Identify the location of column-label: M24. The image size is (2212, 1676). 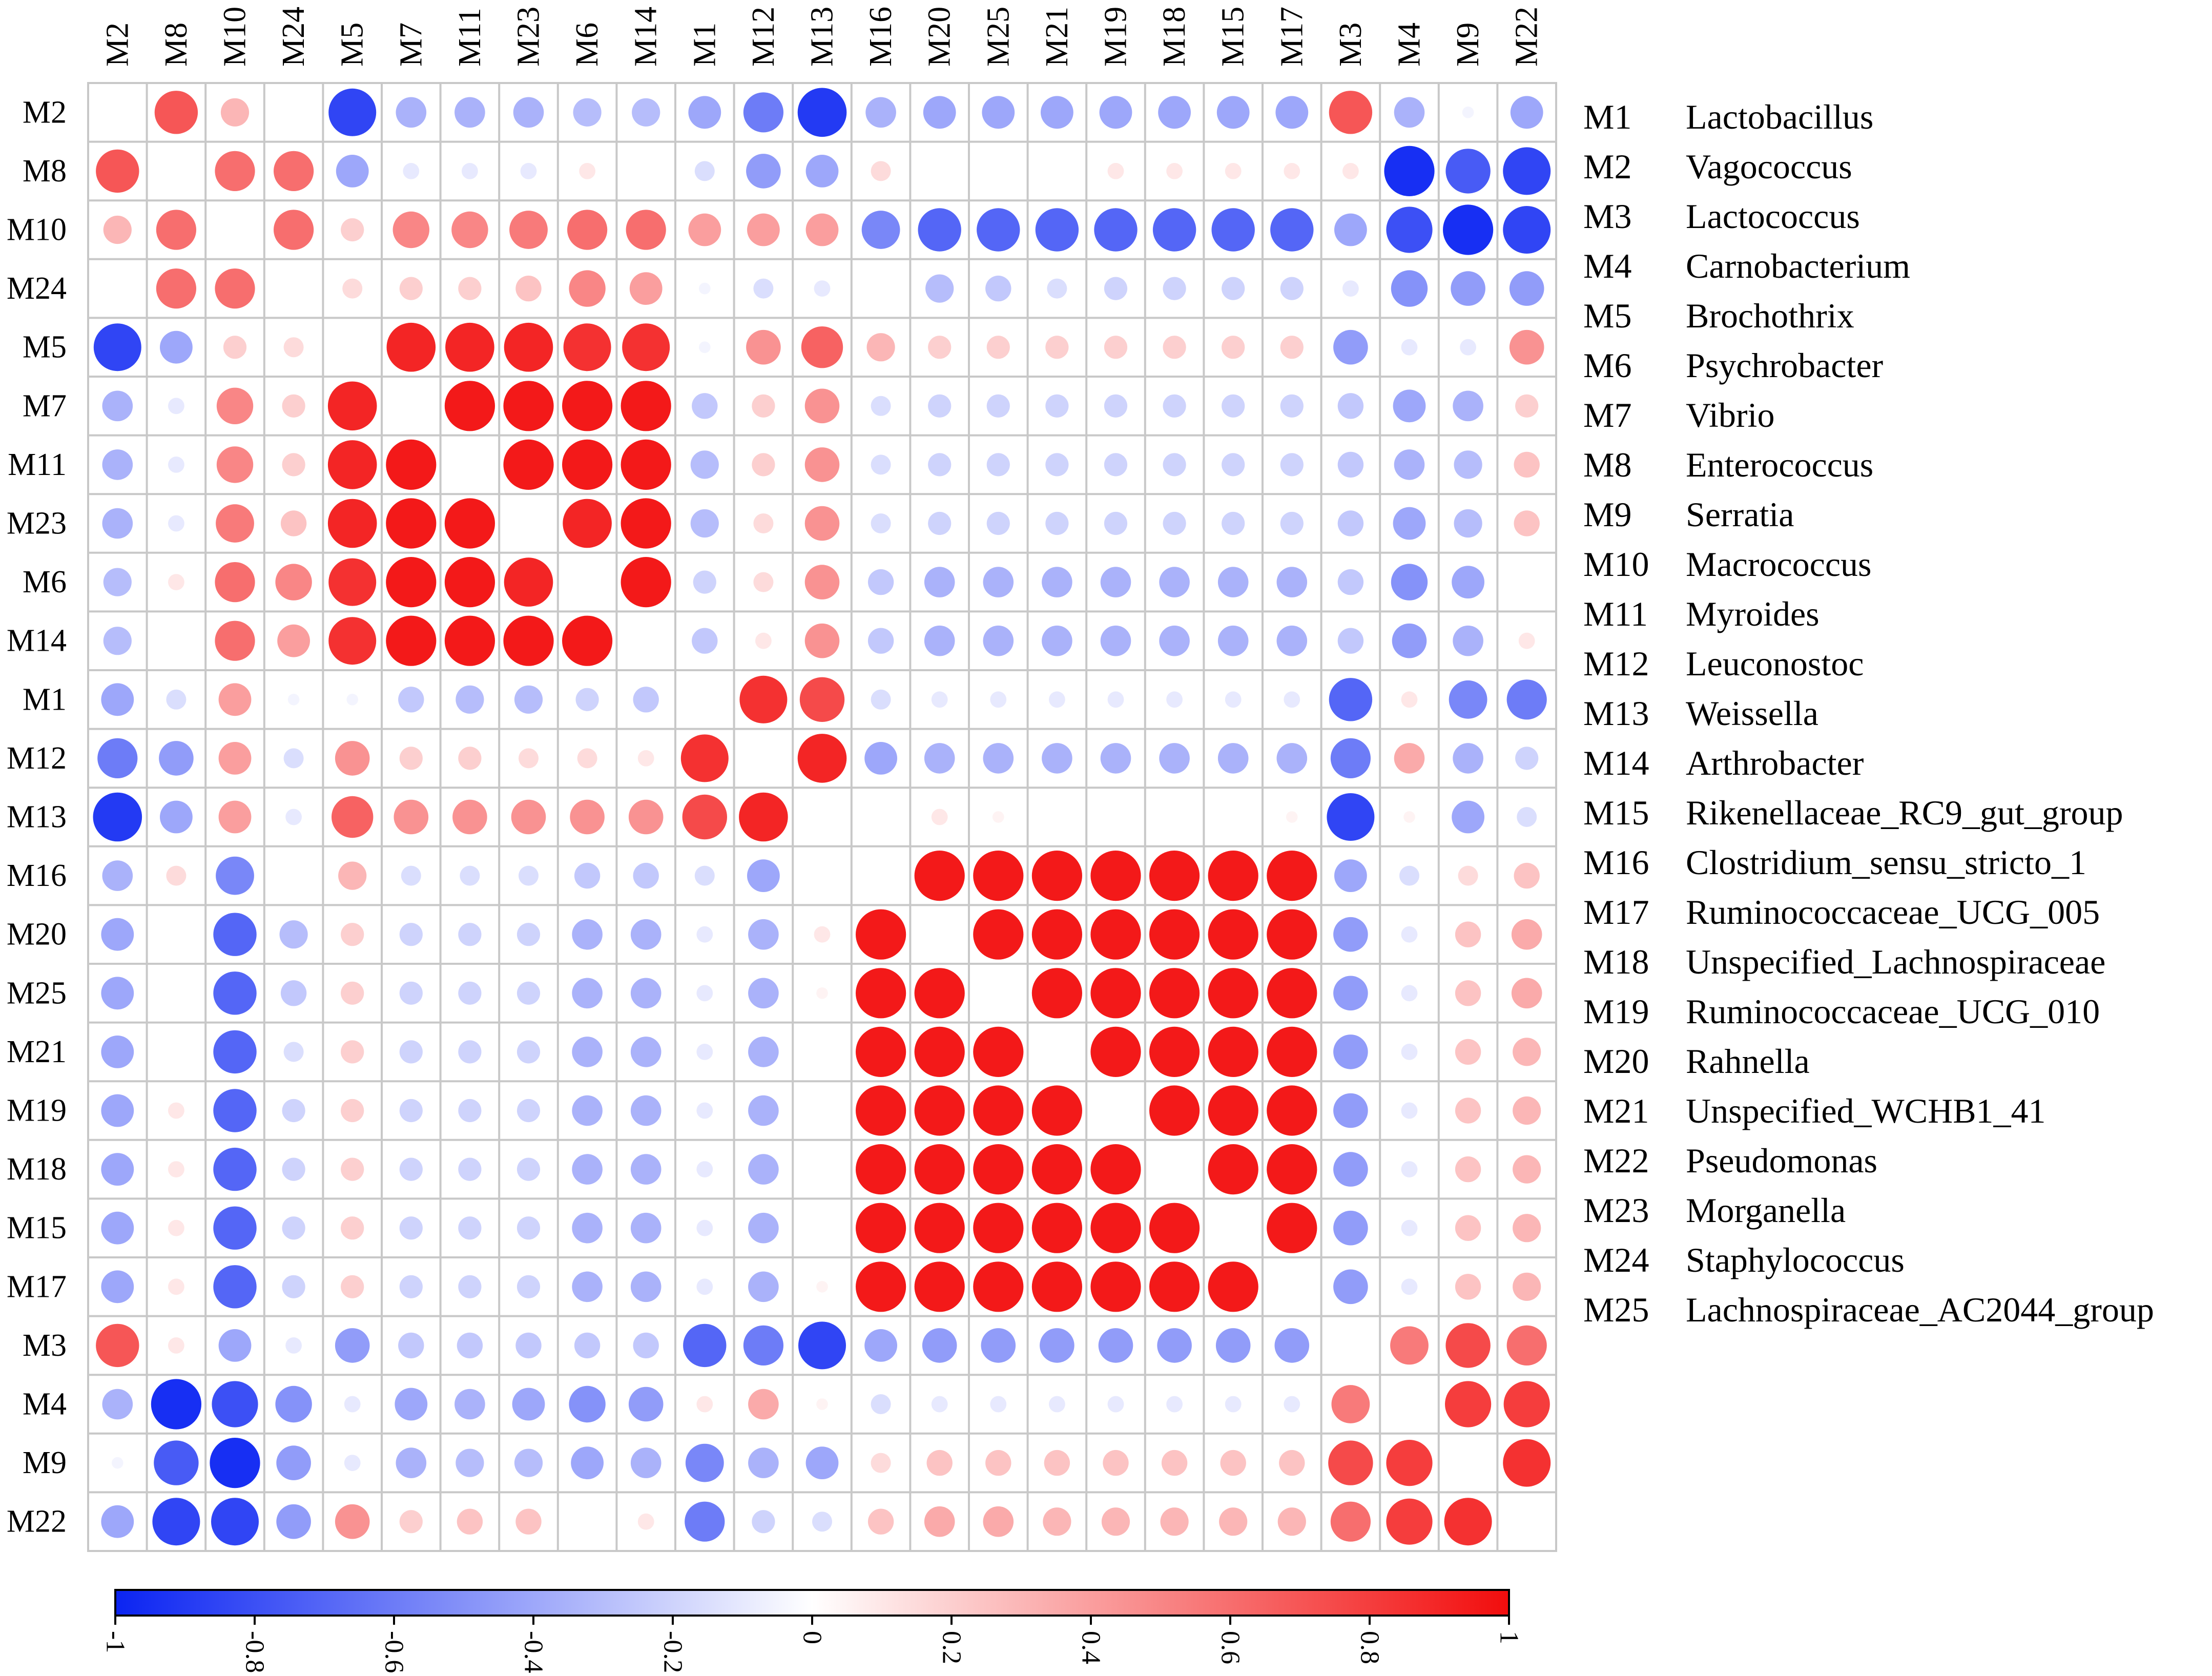
(293, 37).